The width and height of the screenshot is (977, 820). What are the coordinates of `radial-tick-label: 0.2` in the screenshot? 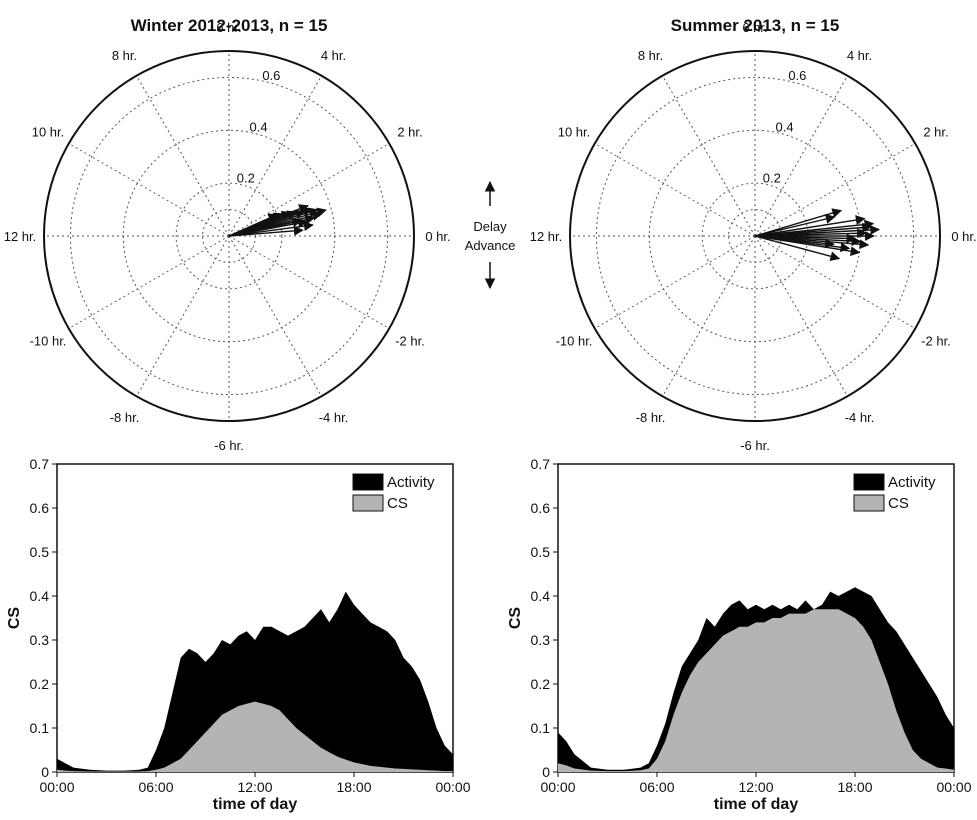 It's located at (772, 178).